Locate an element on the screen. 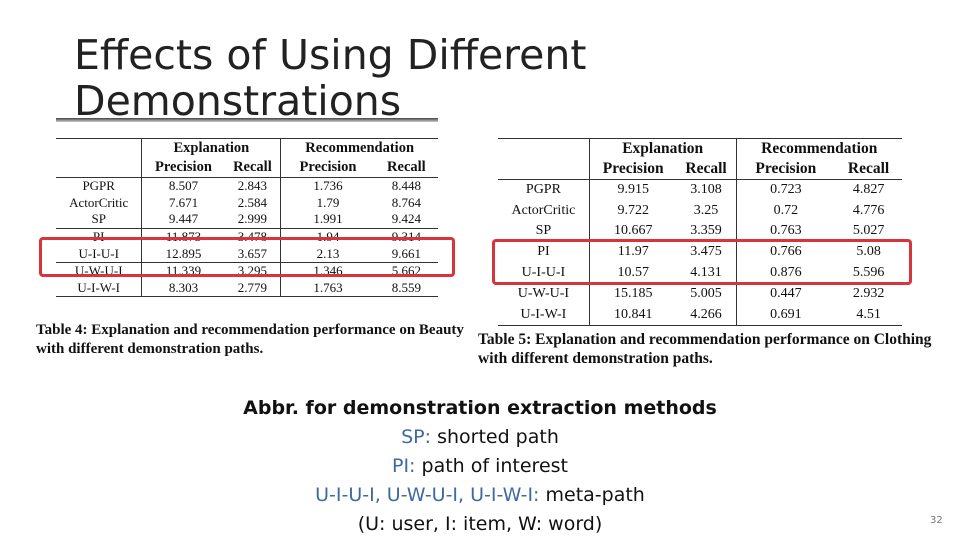  abbreviation-text: shorted path is located at coordinates (495, 437).